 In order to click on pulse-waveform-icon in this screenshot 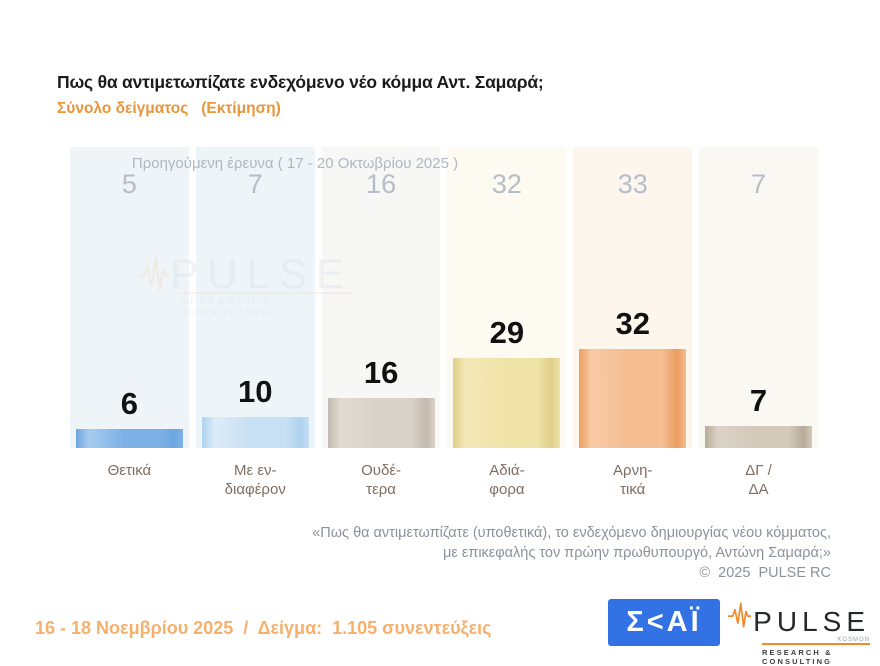, I will do `click(740, 615)`.